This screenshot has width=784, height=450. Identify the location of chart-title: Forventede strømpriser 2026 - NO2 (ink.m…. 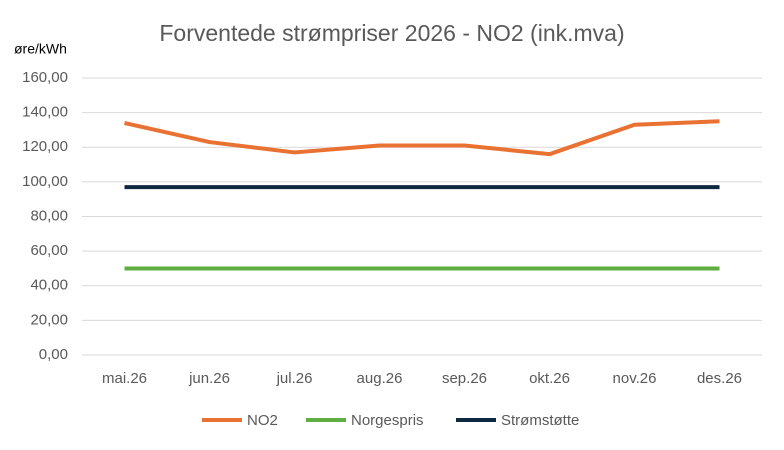
(391, 33).